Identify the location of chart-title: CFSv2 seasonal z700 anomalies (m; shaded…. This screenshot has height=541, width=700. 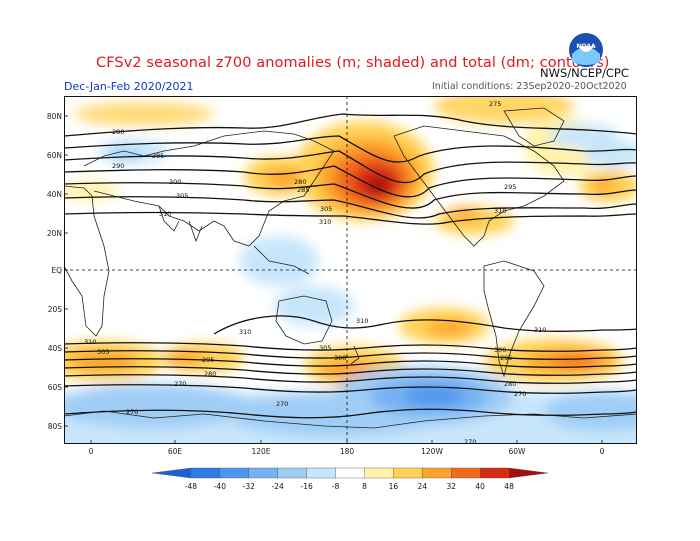
(353, 63).